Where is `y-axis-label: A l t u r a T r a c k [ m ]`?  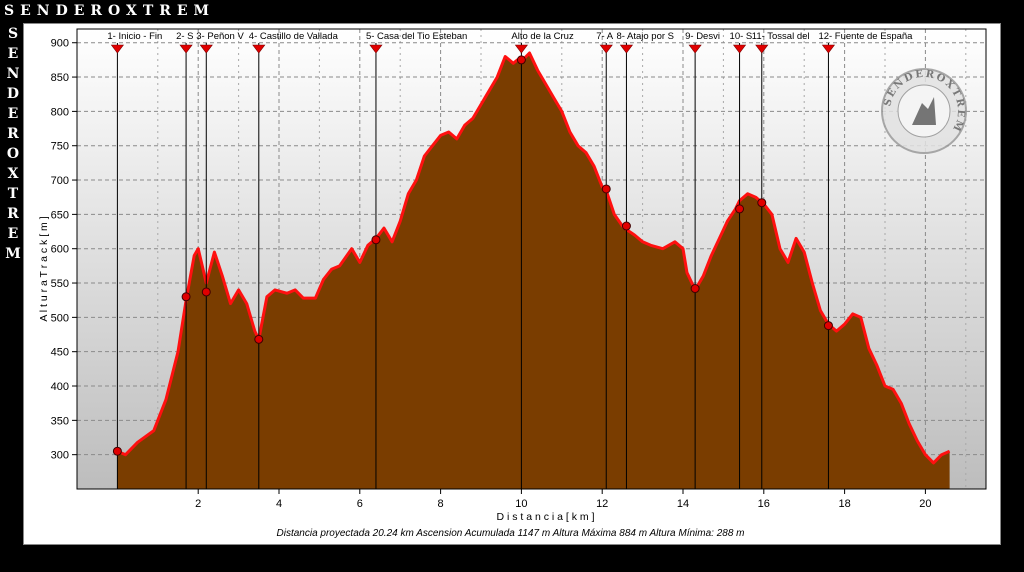 y-axis-label: A l t u r a T r a c k [ m ] is located at coordinates (44, 268).